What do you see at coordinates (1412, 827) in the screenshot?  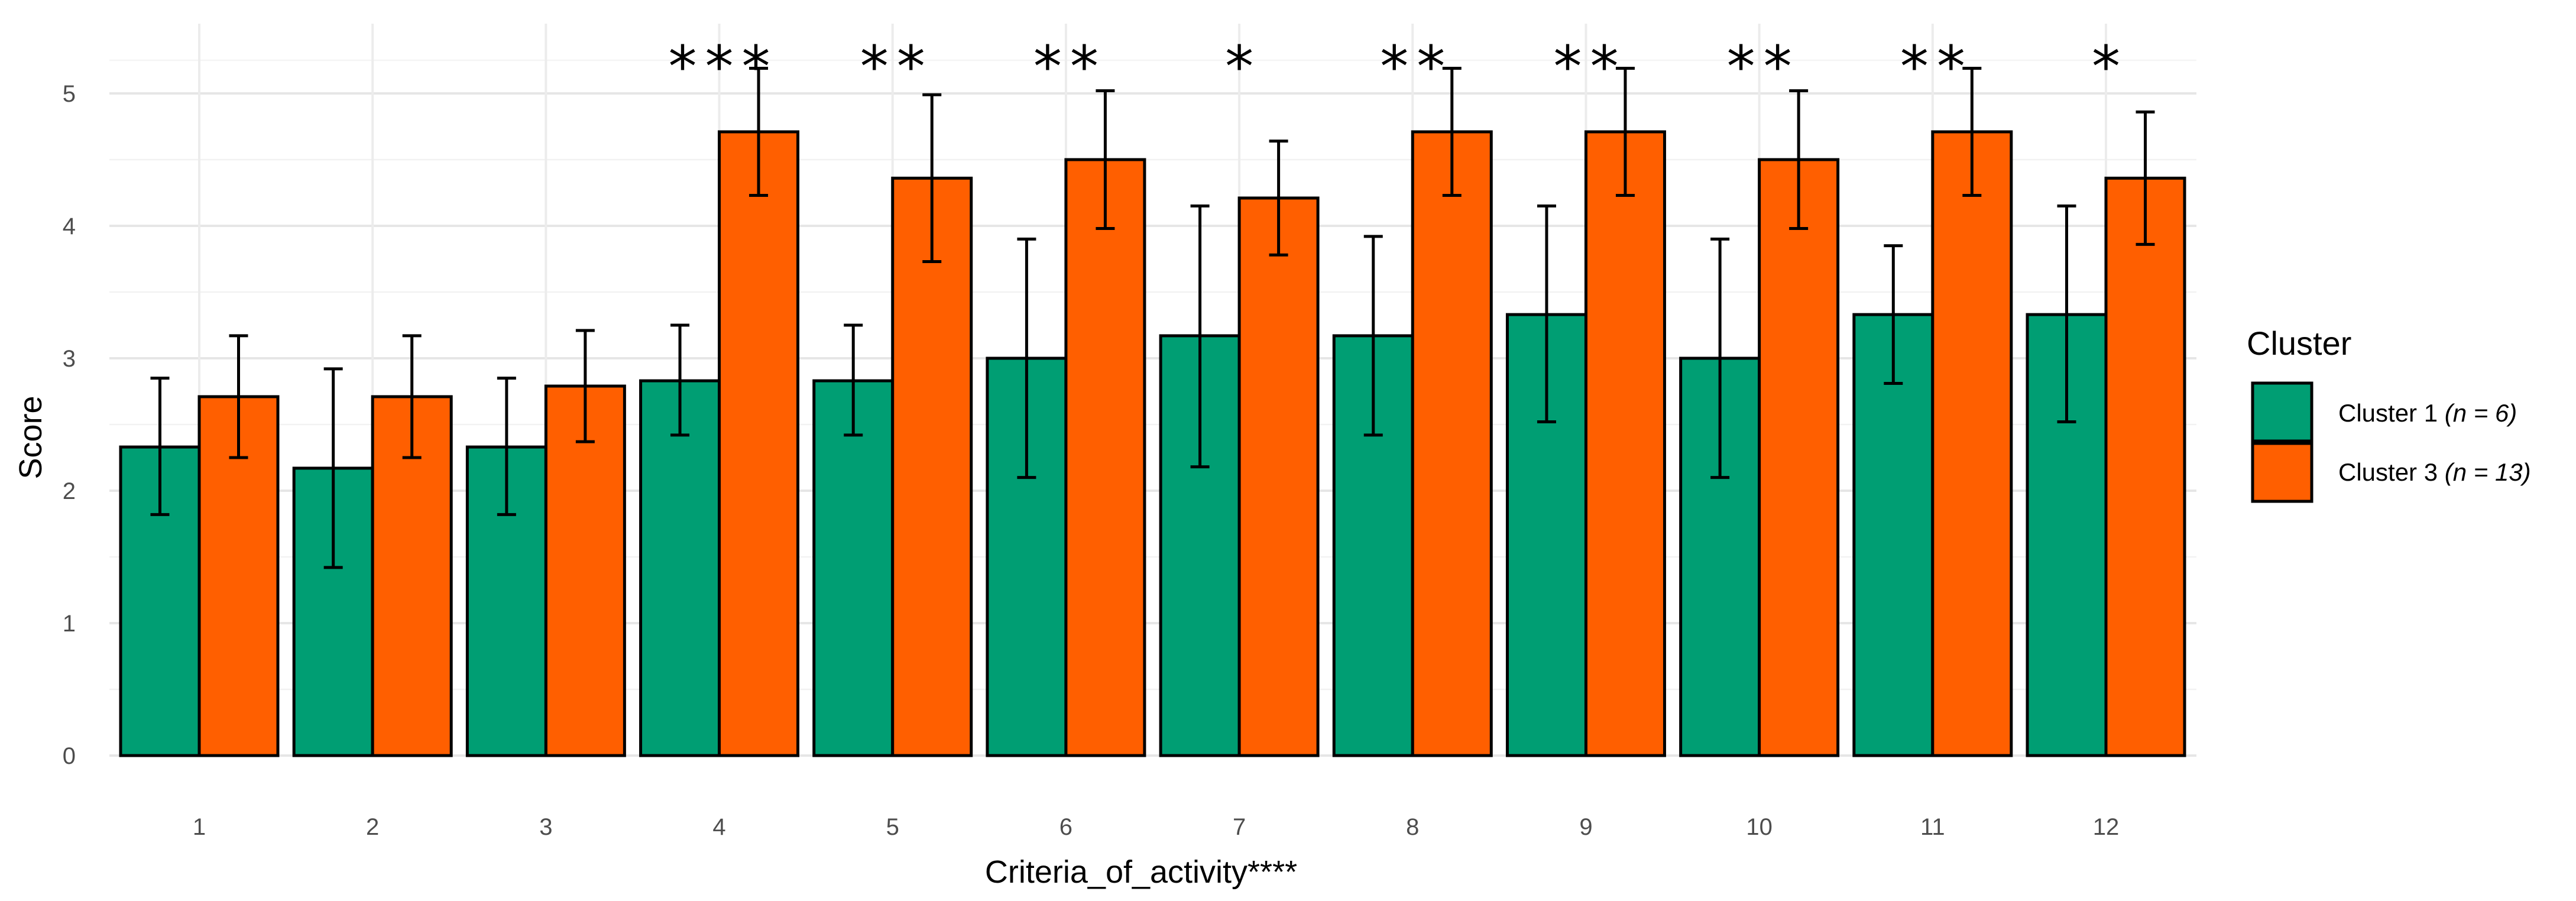 I see `x-tick-label: 8` at bounding box center [1412, 827].